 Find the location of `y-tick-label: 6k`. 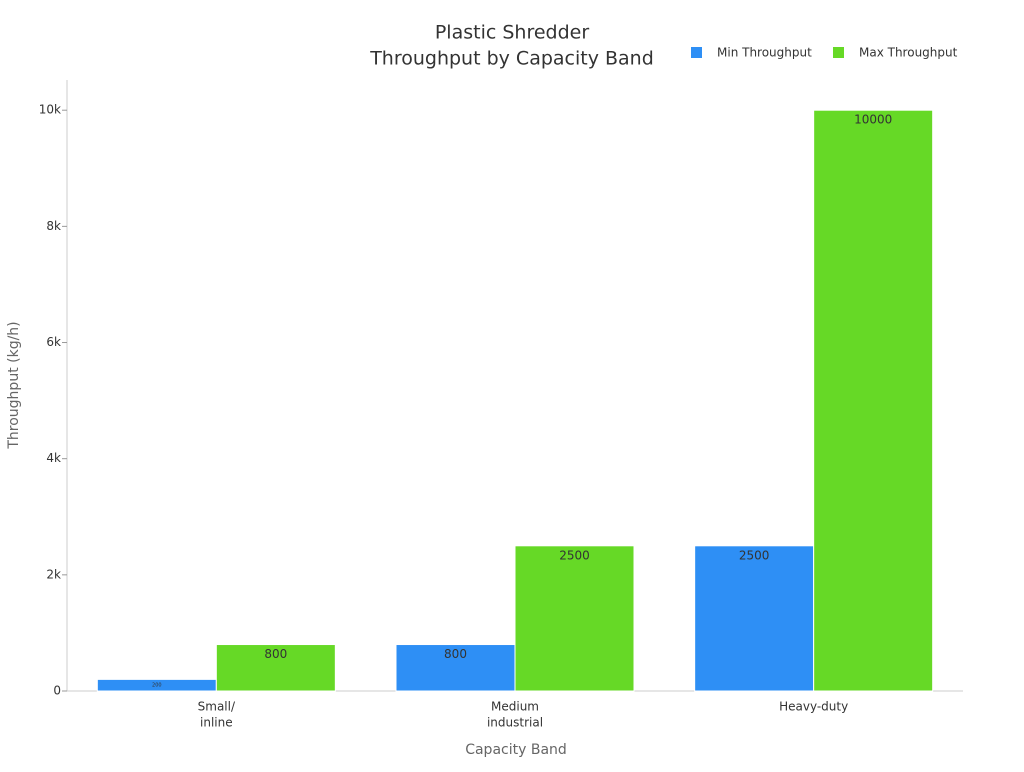

y-tick-label: 6k is located at coordinates (53, 342).